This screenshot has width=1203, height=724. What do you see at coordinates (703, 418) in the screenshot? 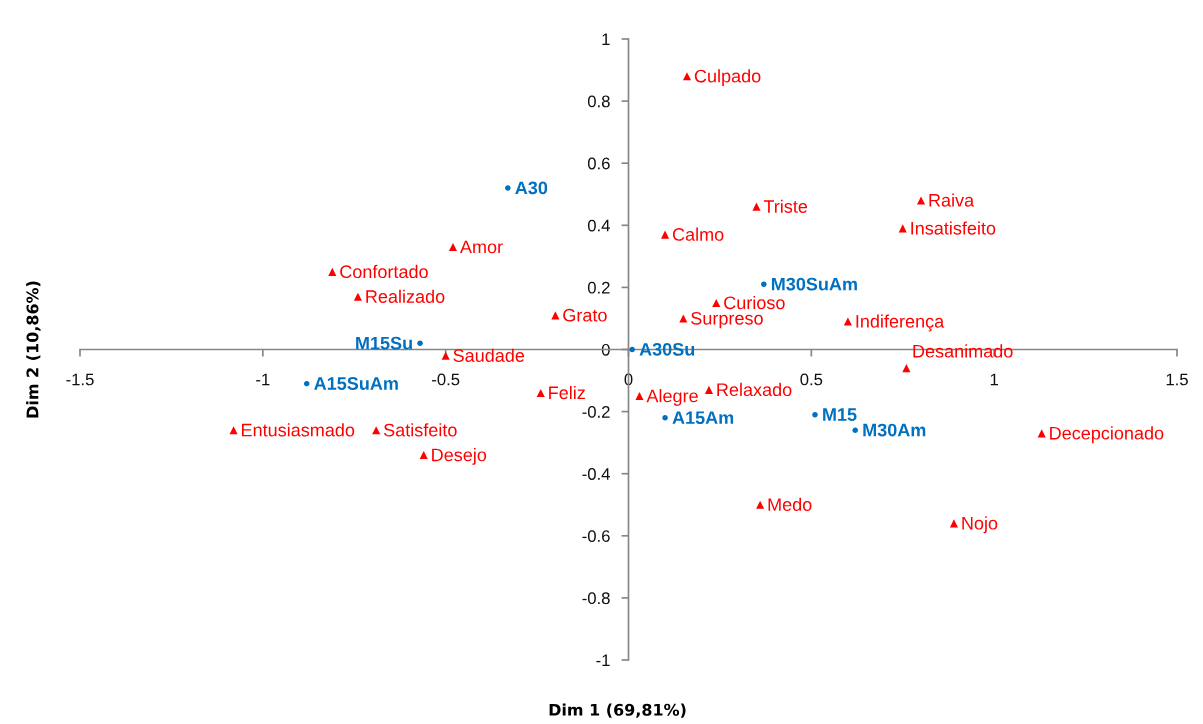
I see `data-label: A15Am` at bounding box center [703, 418].